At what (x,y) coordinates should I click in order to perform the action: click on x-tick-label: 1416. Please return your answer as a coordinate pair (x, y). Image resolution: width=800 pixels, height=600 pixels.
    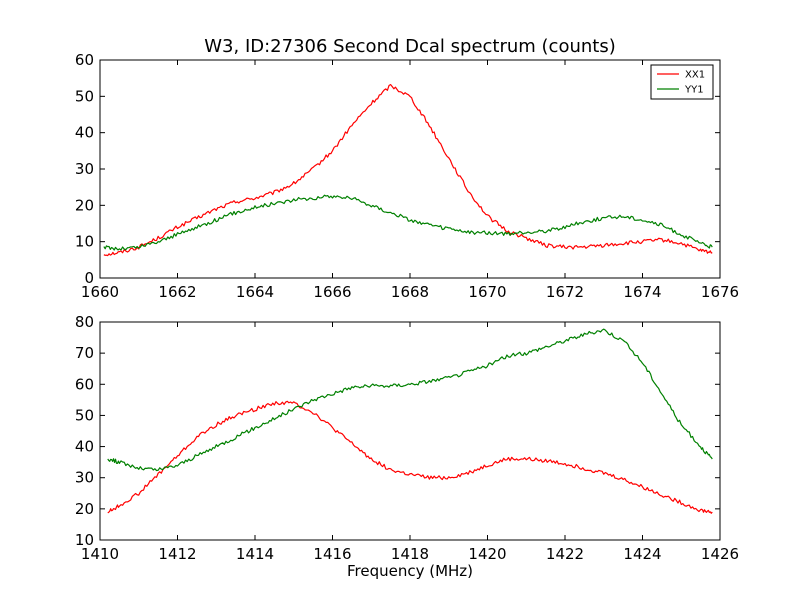
    Looking at the image, I should click on (332, 554).